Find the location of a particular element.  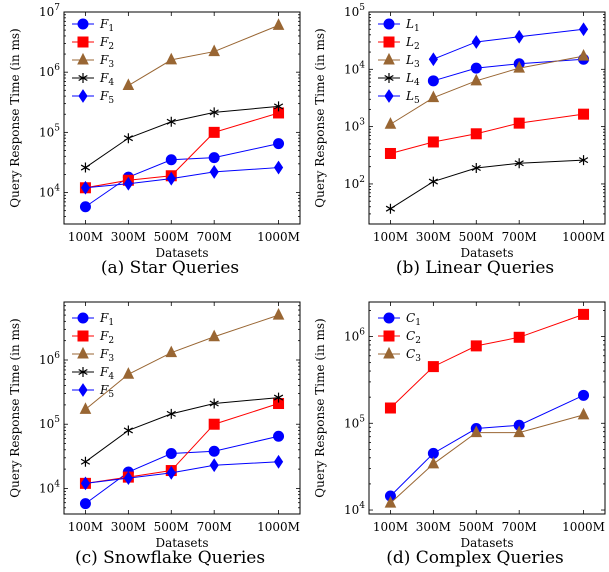

series-F5 is located at coordinates (182, 177).